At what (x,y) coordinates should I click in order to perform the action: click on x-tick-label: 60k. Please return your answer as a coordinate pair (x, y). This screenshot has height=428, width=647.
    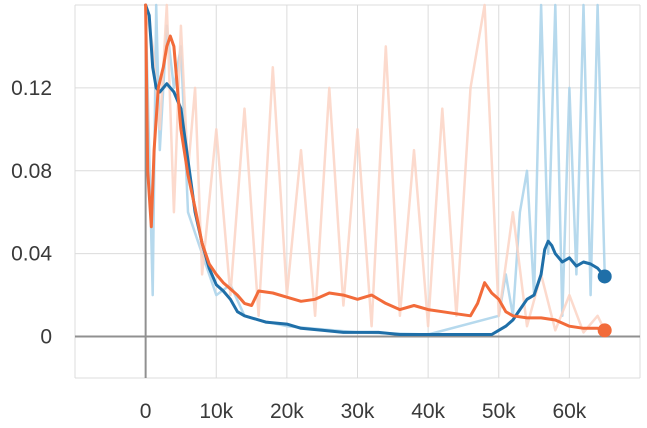
    Looking at the image, I should click on (569, 411).